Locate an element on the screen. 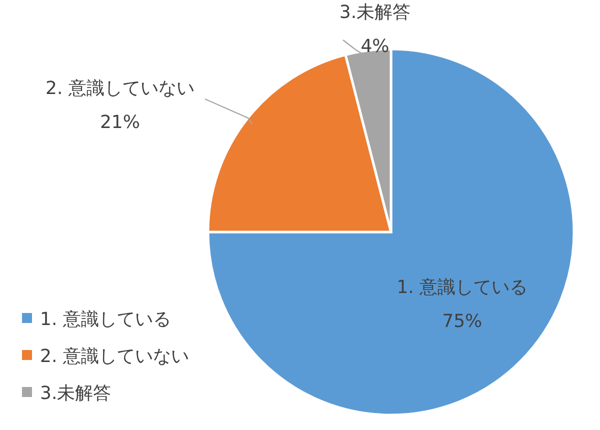 The height and width of the screenshot is (430, 600). legend-label: 3.未解答 is located at coordinates (76, 393).